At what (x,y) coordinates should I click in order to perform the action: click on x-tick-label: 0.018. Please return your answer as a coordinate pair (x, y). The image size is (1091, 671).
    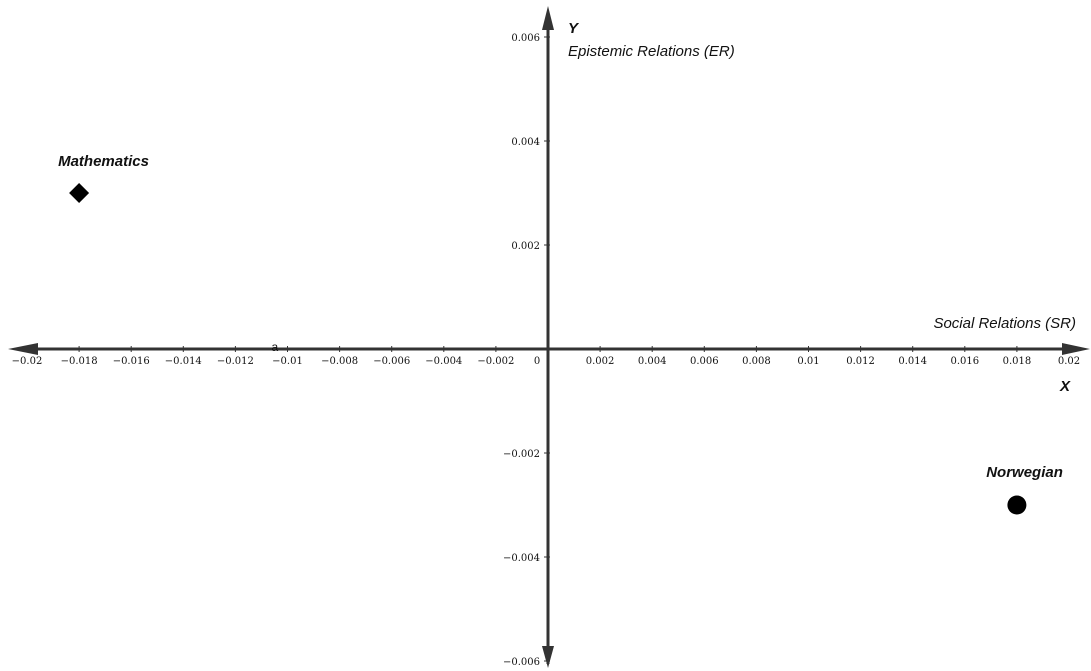
    Looking at the image, I should click on (1017, 361).